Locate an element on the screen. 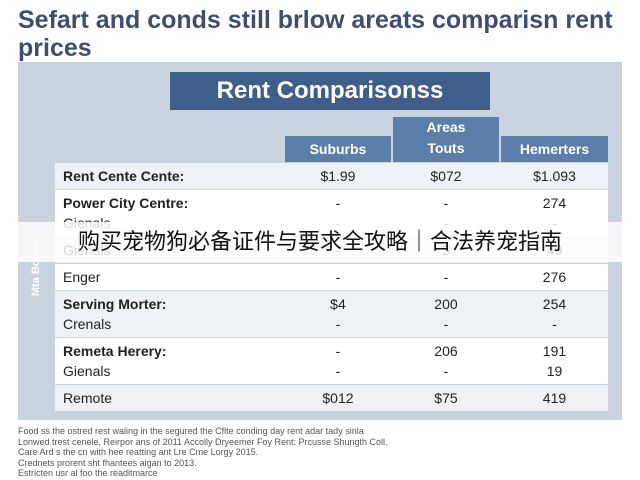 This screenshot has height=480, width=640. row-group: Serving Morter: $4 200 254 Crenals - - - is located at coordinates (331, 313).